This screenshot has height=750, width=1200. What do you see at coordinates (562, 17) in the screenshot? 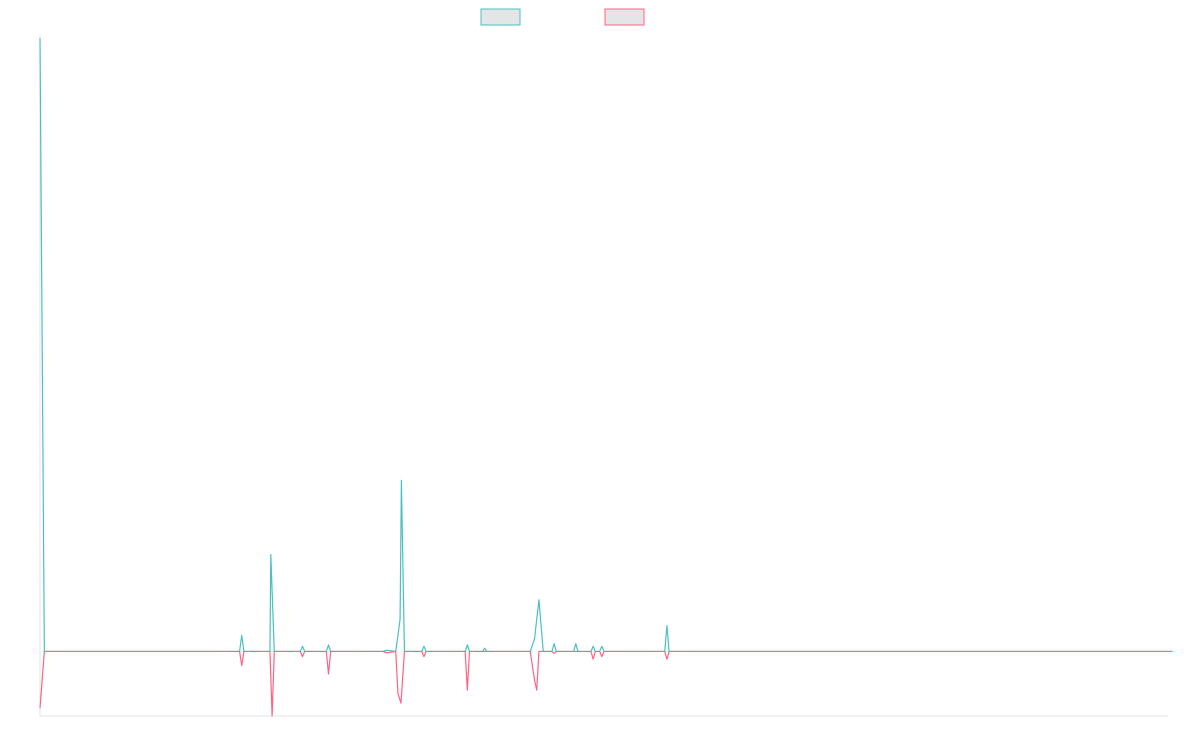
I see `legend` at bounding box center [562, 17].